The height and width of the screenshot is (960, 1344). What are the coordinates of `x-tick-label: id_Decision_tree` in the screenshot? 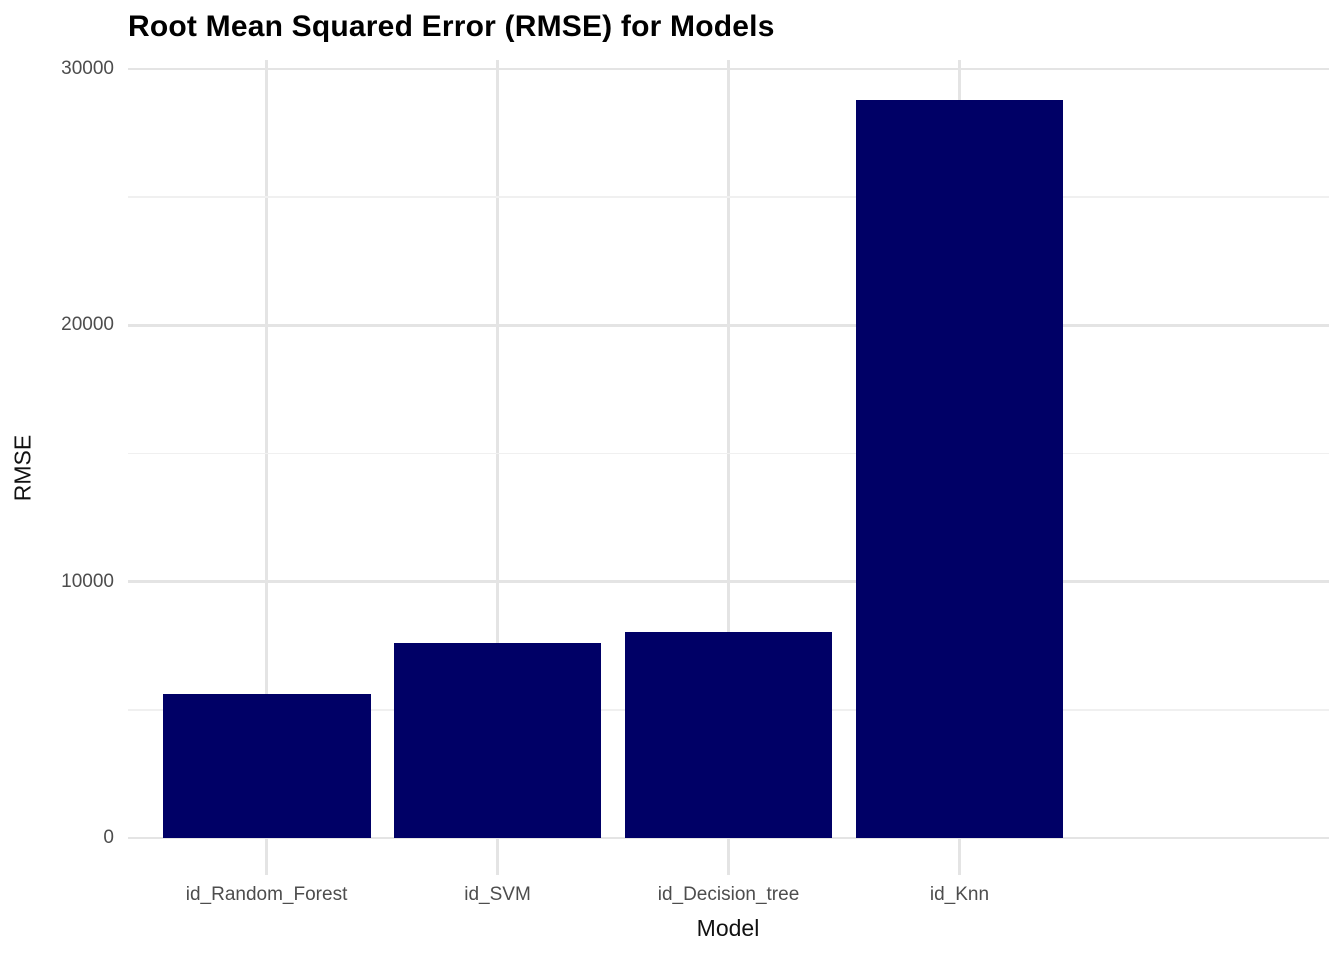 It's located at (728, 894).